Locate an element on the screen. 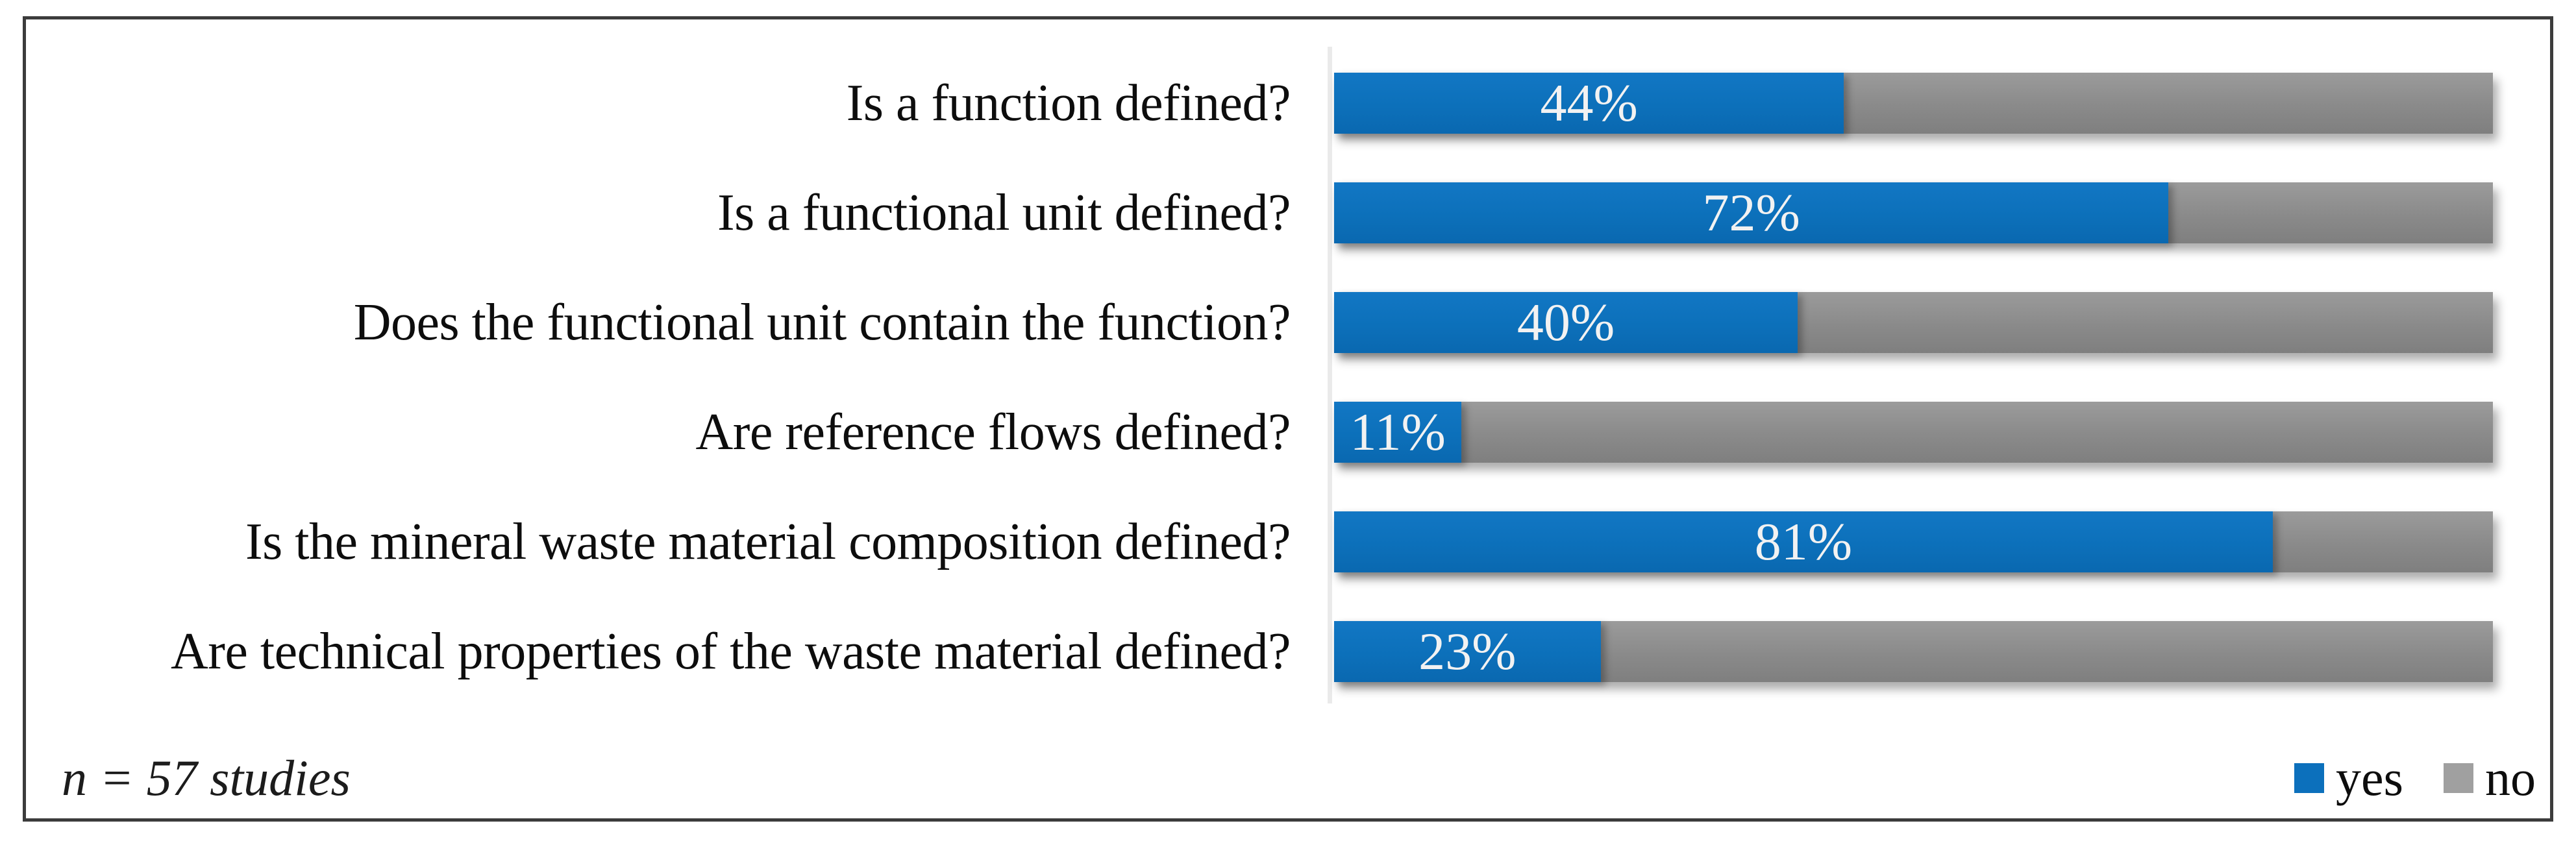 The height and width of the screenshot is (843, 2576). bar-track-no: 11% is located at coordinates (1913, 432).